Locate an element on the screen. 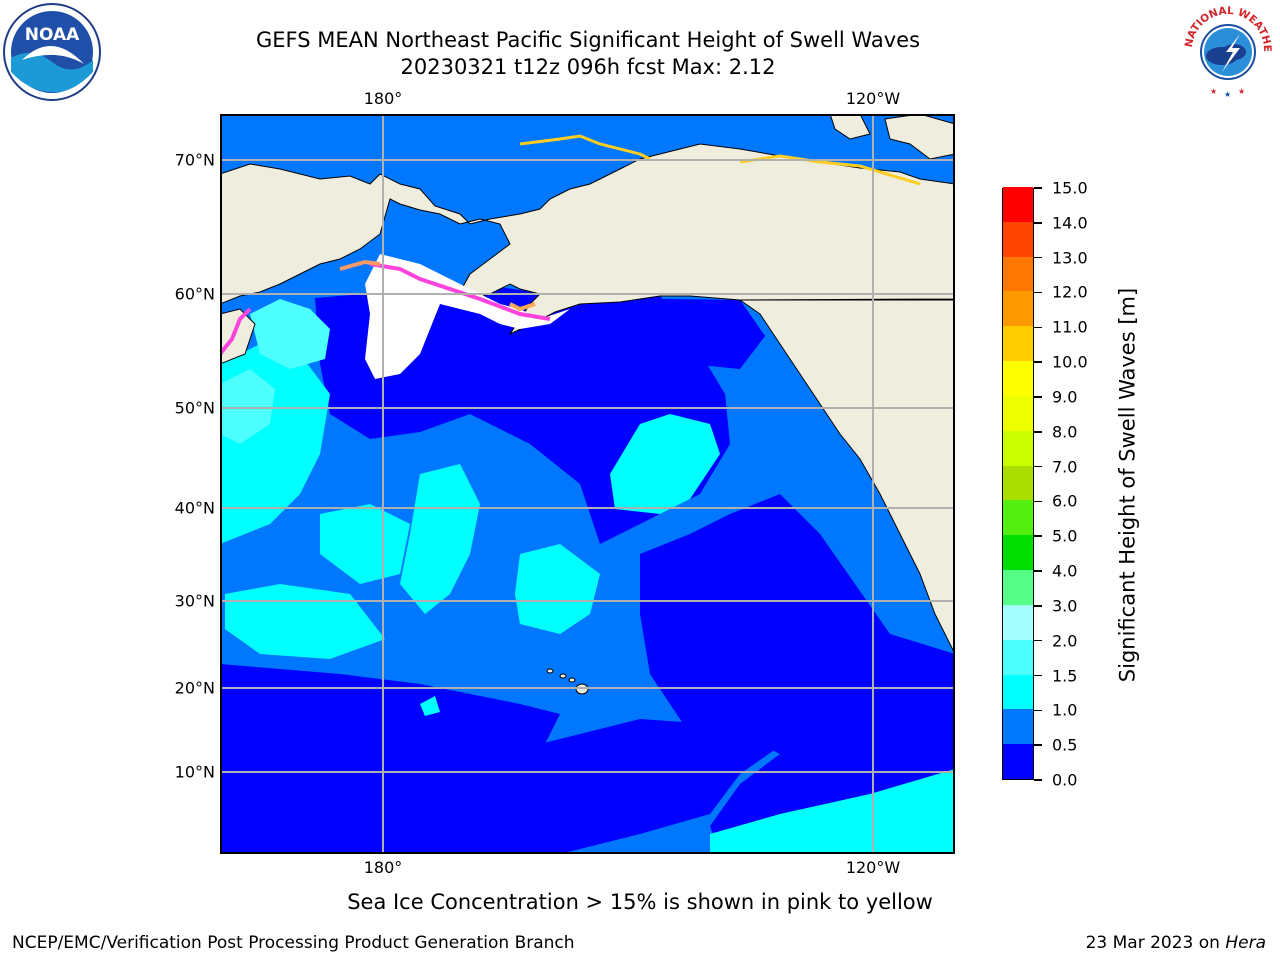 This screenshot has width=1280, height=960. colorbar-tick-label: 15.0 is located at coordinates (1070, 188).